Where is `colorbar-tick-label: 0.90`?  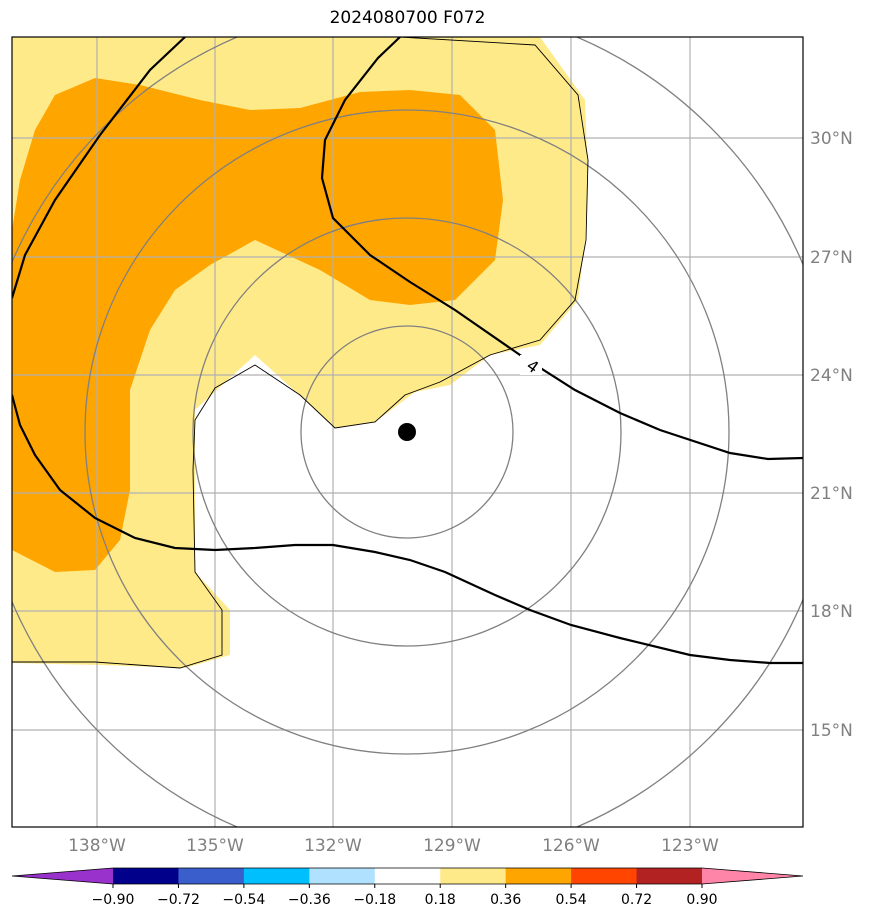
colorbar-tick-label: 0.90 is located at coordinates (701, 900).